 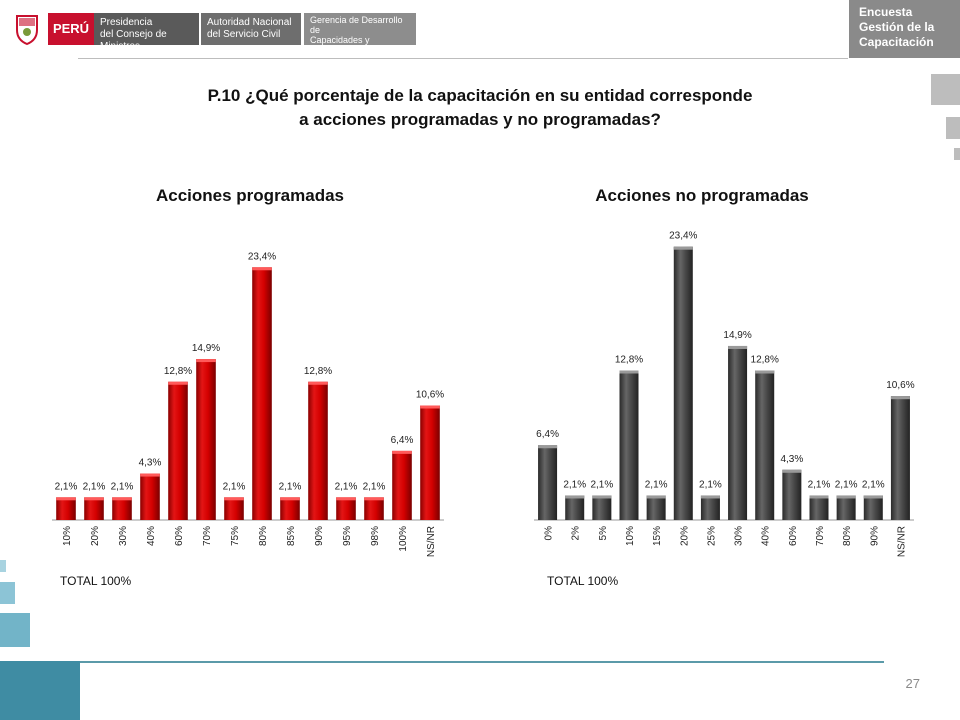 What do you see at coordinates (347, 536) in the screenshot?
I see `tick-label: 95%` at bounding box center [347, 536].